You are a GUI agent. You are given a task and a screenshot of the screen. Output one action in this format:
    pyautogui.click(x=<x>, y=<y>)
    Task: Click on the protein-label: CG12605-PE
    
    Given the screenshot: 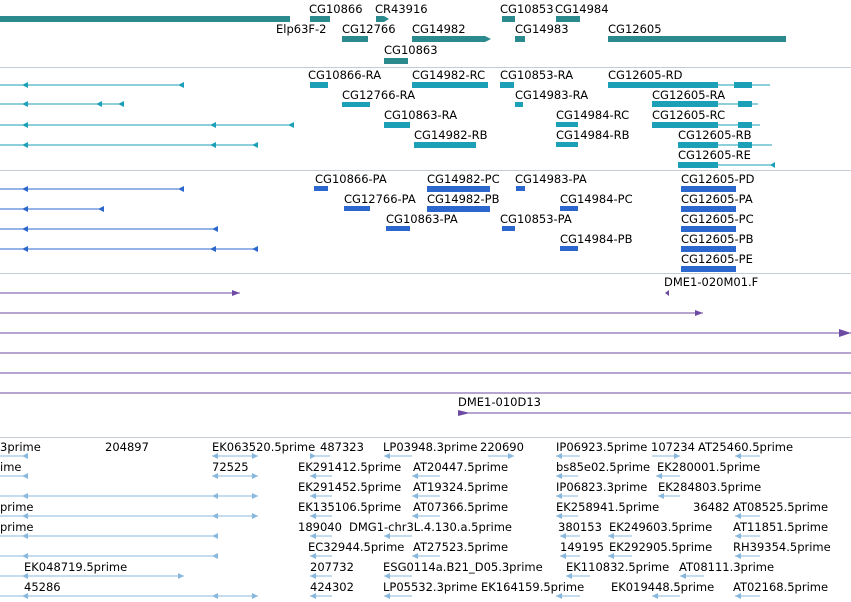 What is the action you would take?
    pyautogui.click(x=717, y=259)
    